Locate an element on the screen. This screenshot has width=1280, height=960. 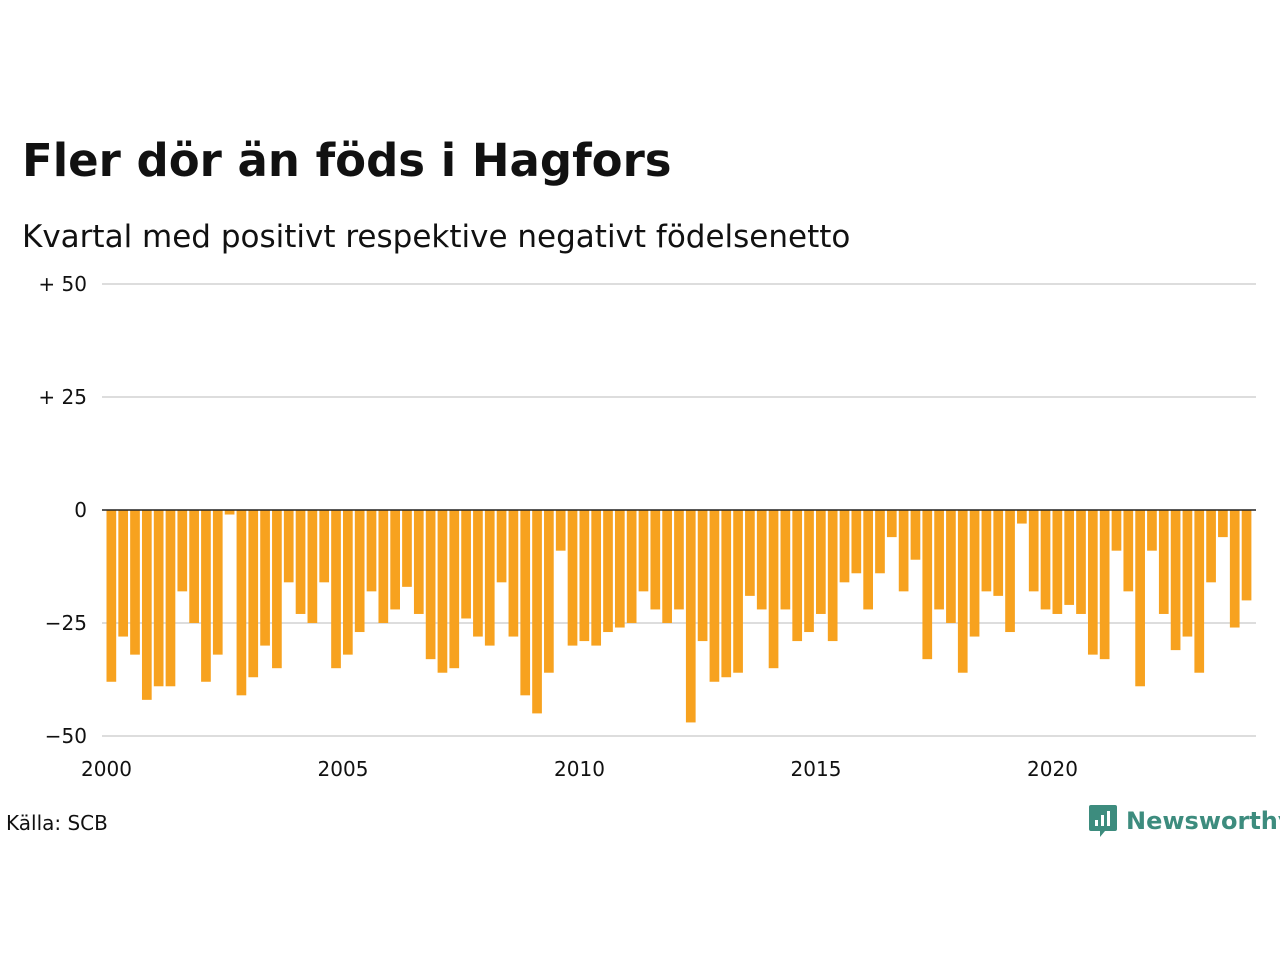
y-tick-label: + 50 is located at coordinates (62, 284).